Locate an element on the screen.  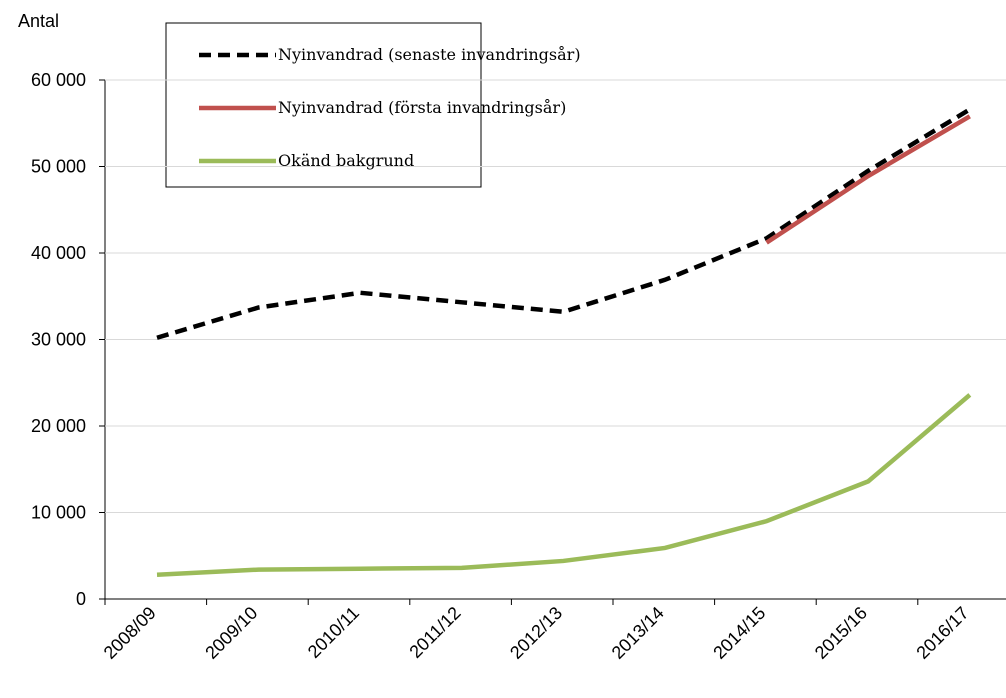
legend-text: Nyinvandrad (första invandringsår) is located at coordinates (422, 107).